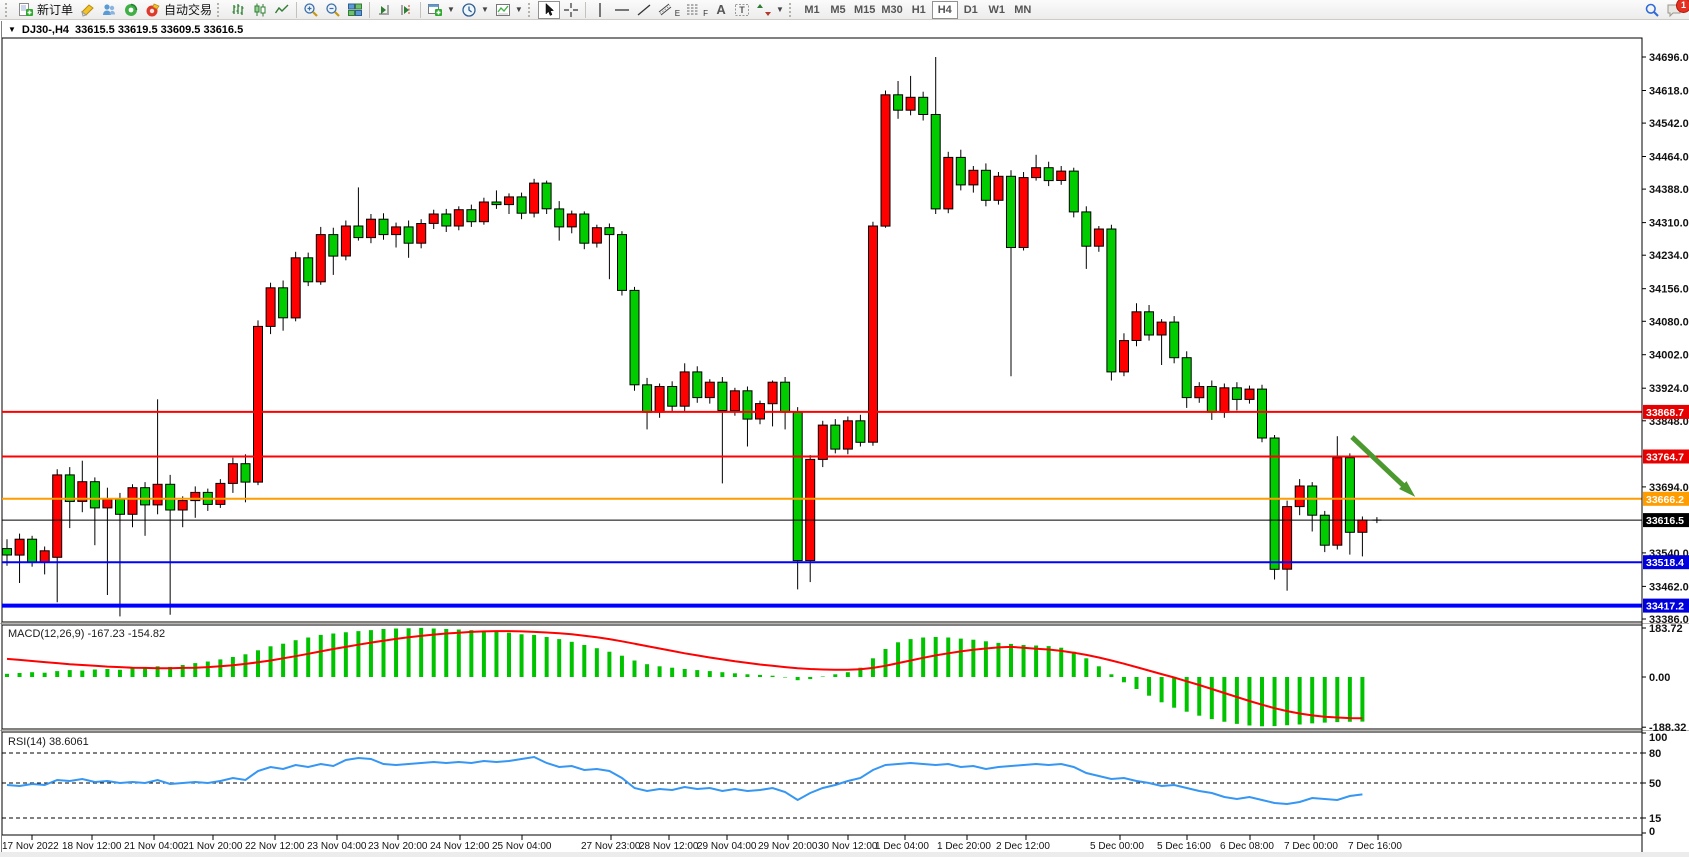 The width and height of the screenshot is (1689, 857). What do you see at coordinates (964, 846) in the screenshot?
I see `svg-text: 1 Dec 20:00` at bounding box center [964, 846].